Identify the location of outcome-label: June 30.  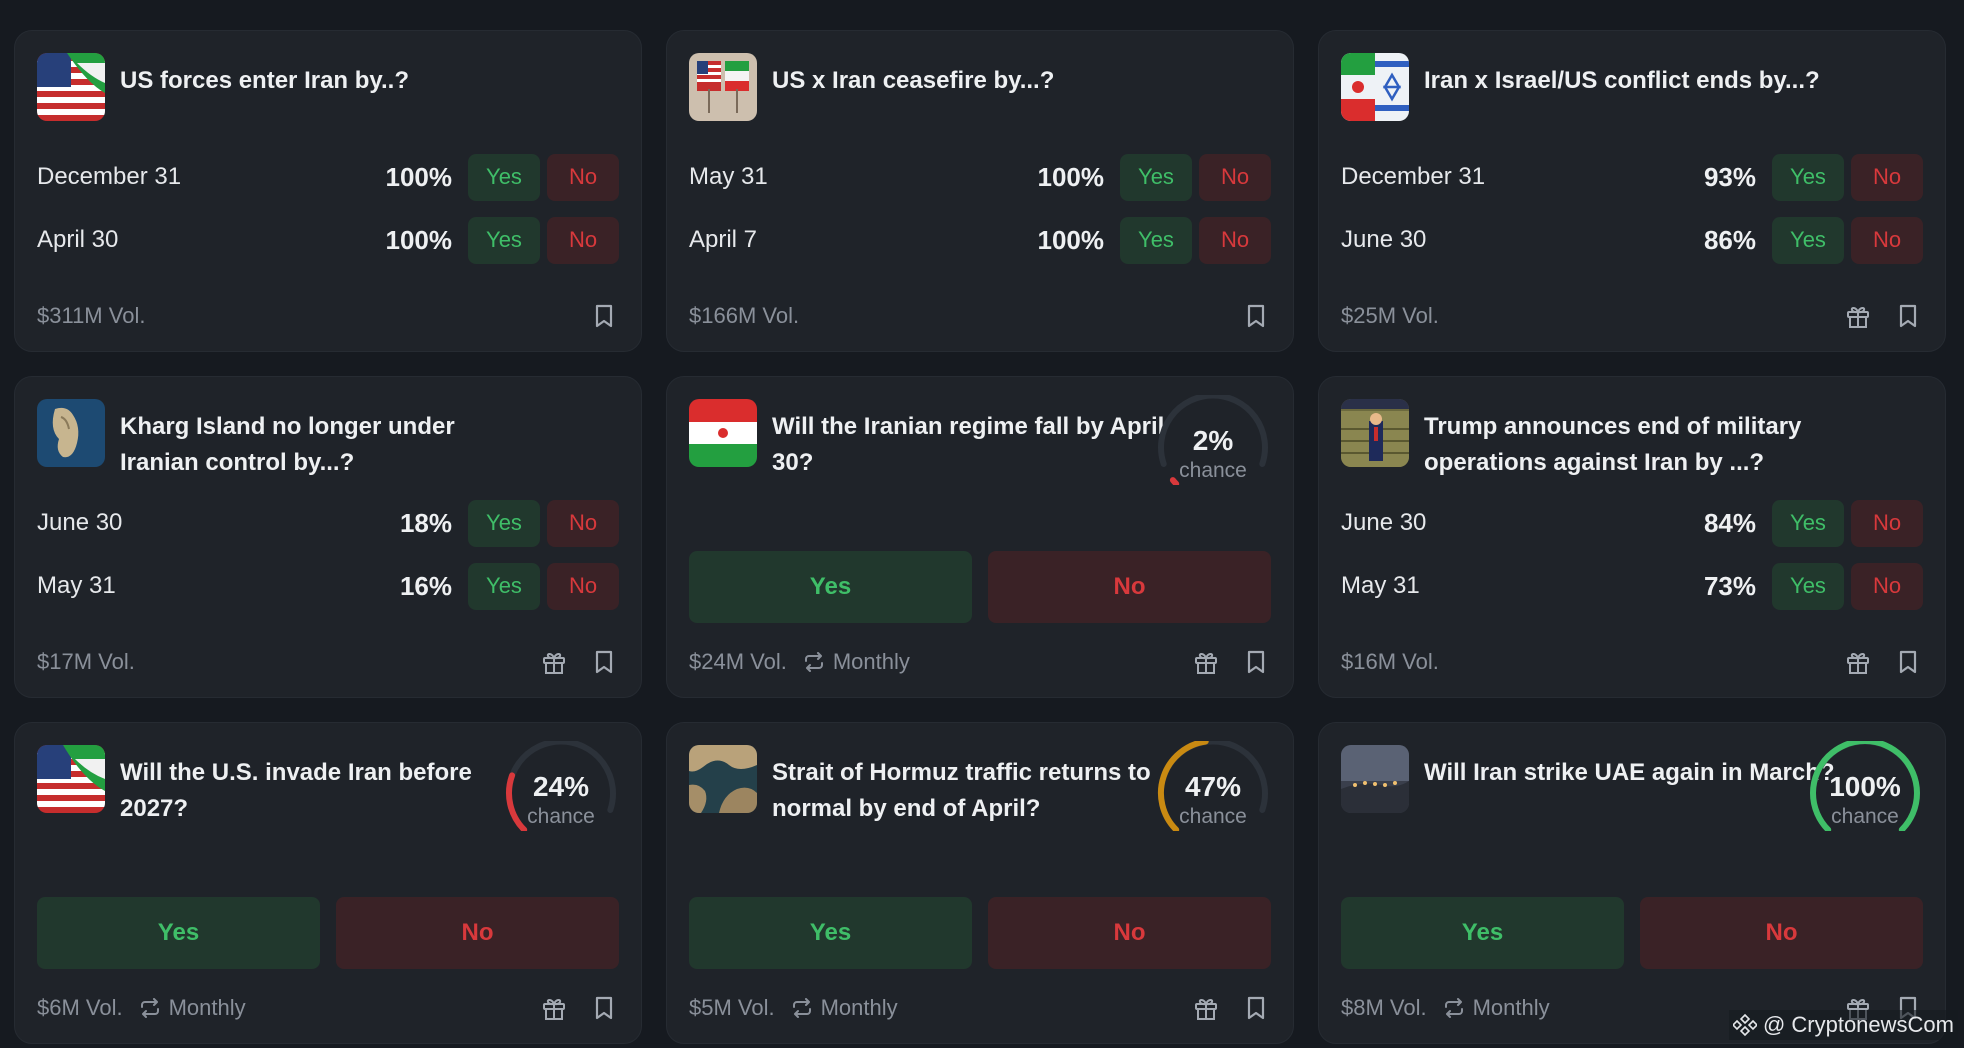
(1384, 522).